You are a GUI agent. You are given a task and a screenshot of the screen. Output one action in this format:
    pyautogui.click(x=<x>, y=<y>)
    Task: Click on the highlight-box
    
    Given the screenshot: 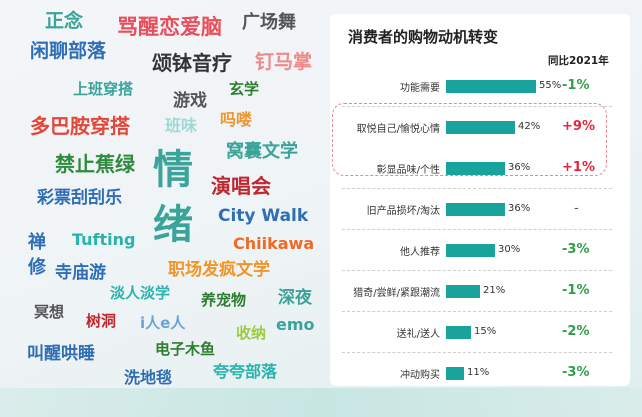 What is the action you would take?
    pyautogui.click(x=469, y=139)
    